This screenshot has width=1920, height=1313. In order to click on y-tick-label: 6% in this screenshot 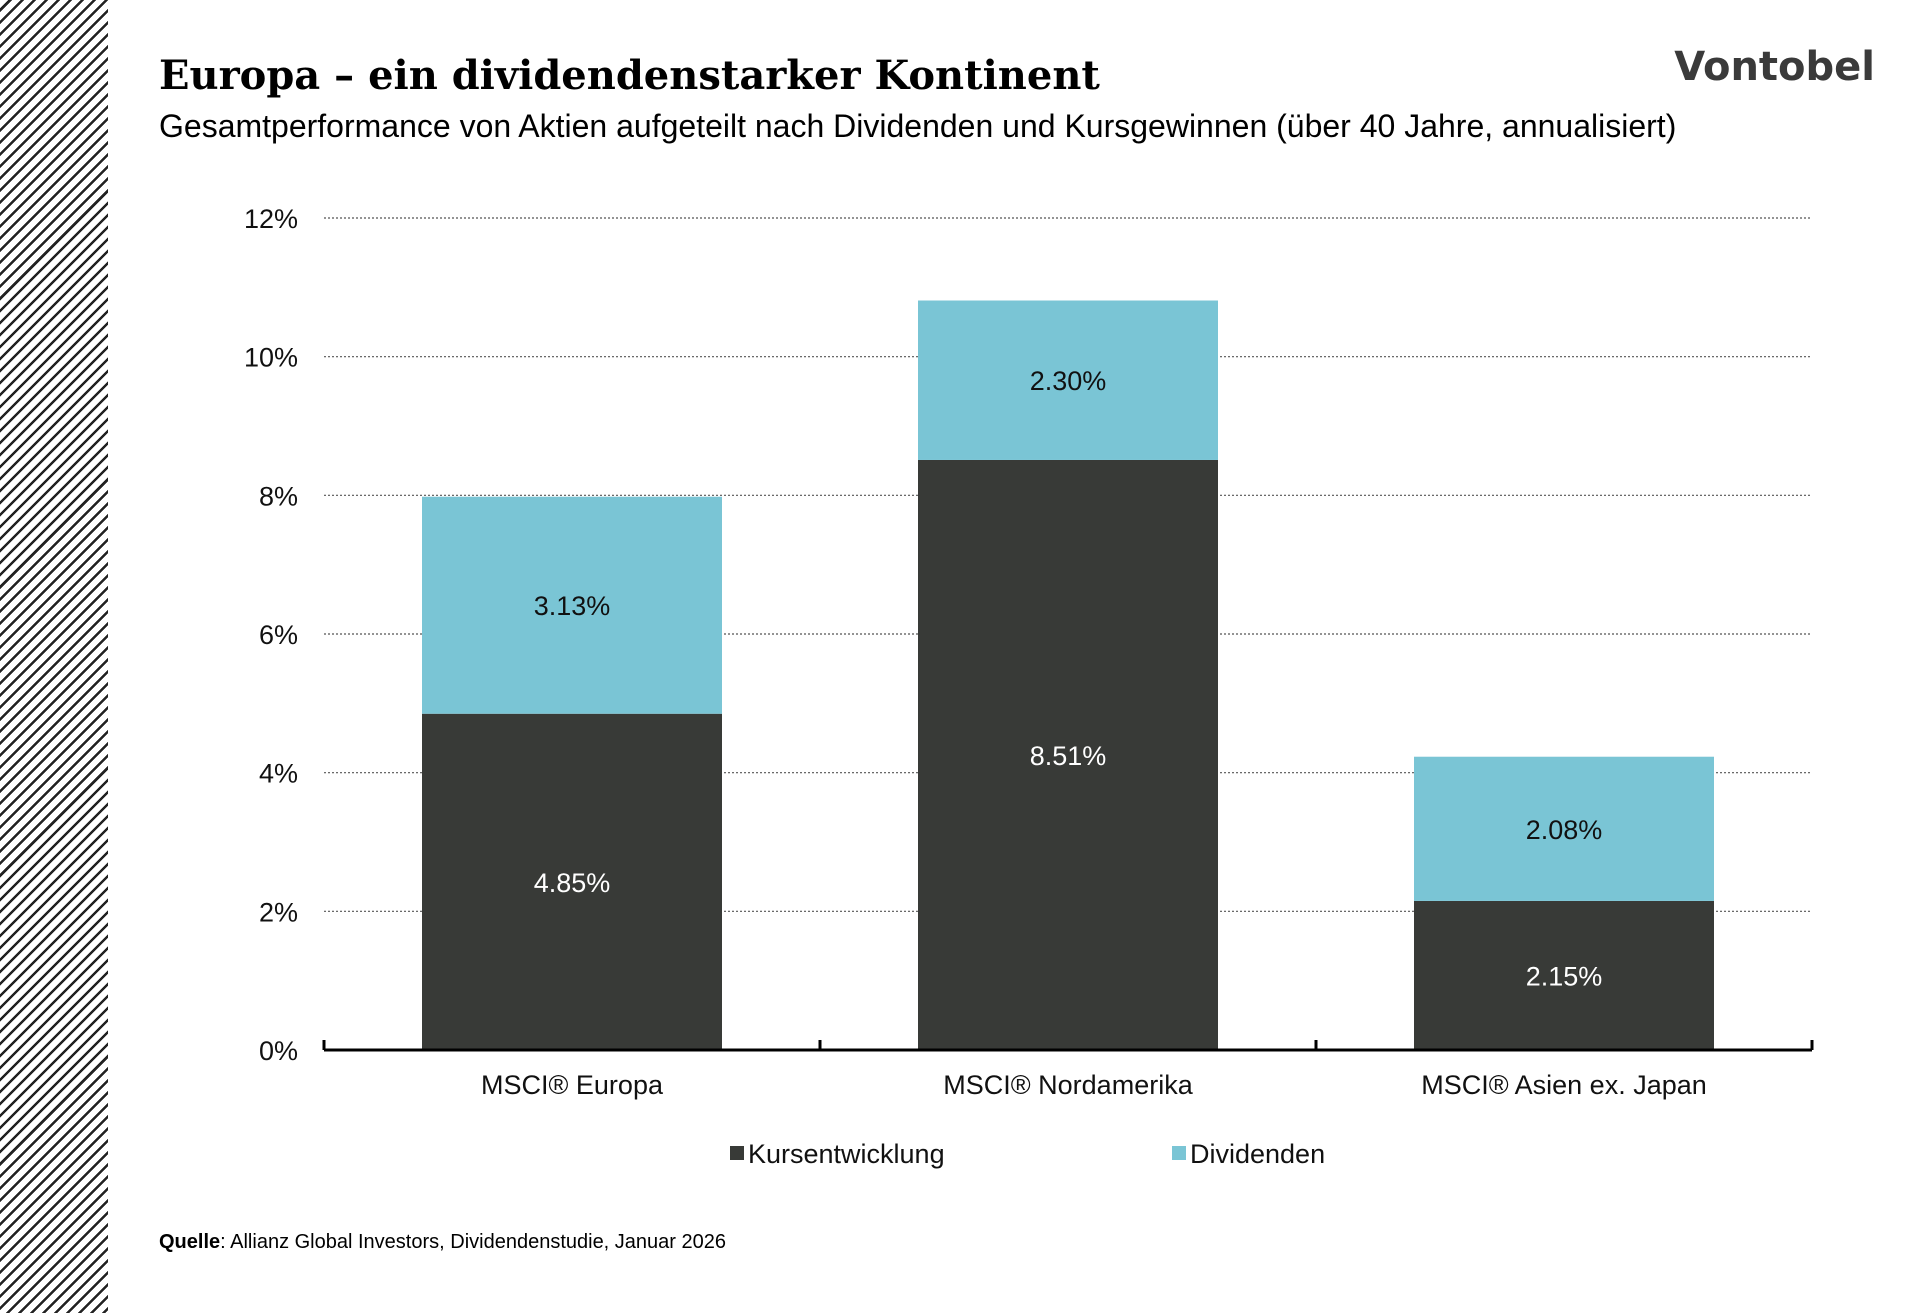, I will do `click(278, 635)`.